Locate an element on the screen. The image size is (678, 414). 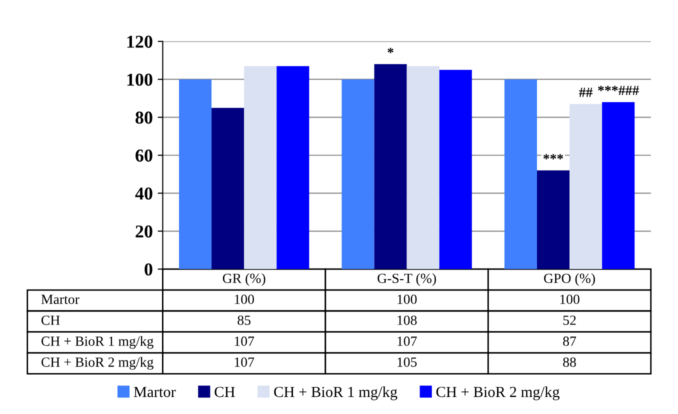
data-label: 105 is located at coordinates (407, 362).